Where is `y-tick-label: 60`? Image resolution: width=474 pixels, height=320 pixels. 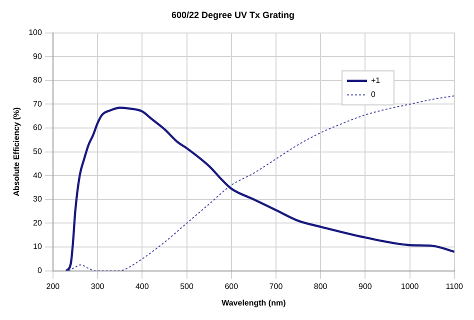
y-tick-label: 60 is located at coordinates (37, 127).